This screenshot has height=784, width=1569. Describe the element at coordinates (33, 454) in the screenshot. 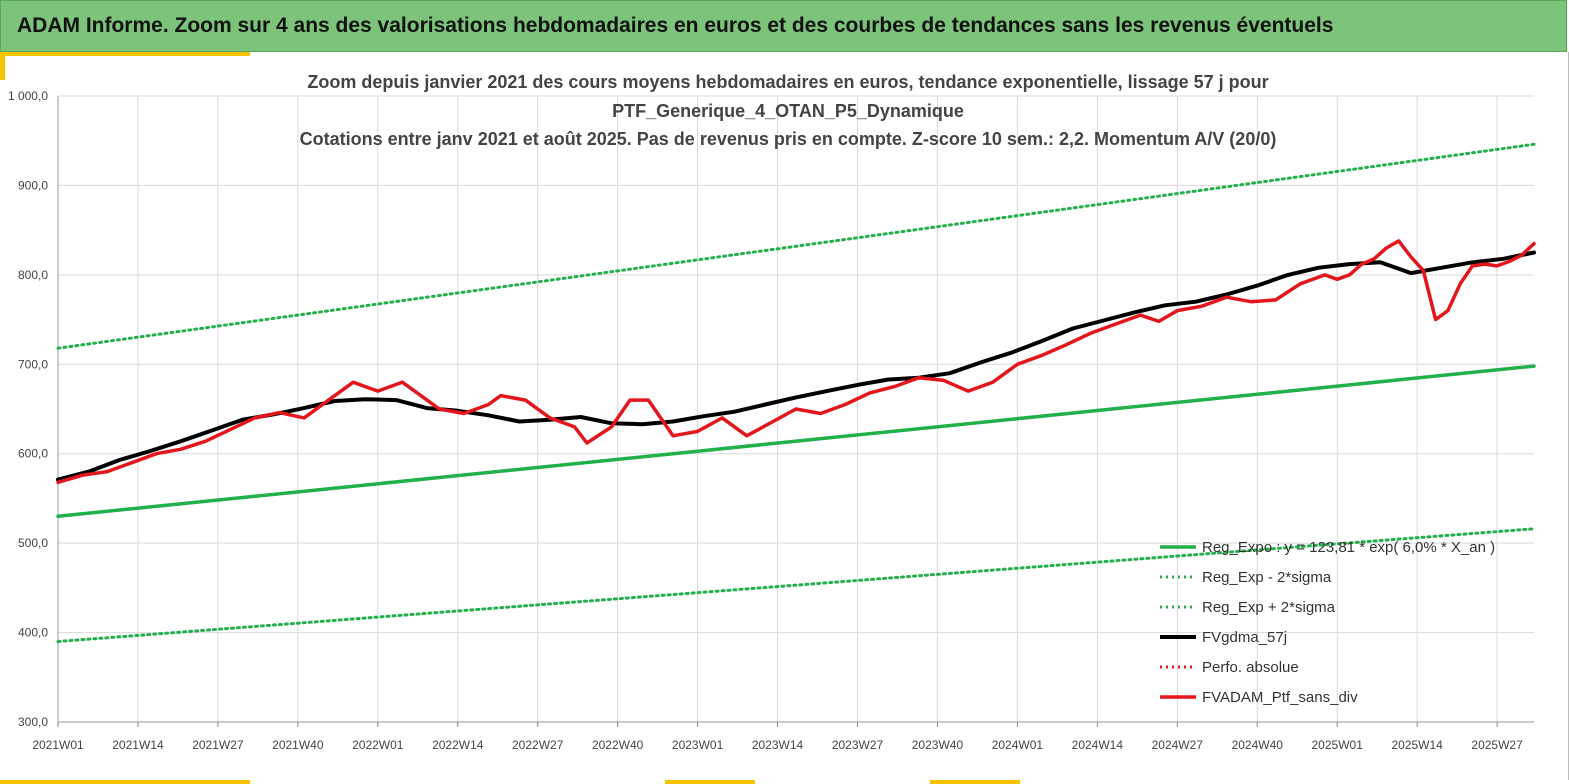

I see `y-tick-label: 600,0` at that location.